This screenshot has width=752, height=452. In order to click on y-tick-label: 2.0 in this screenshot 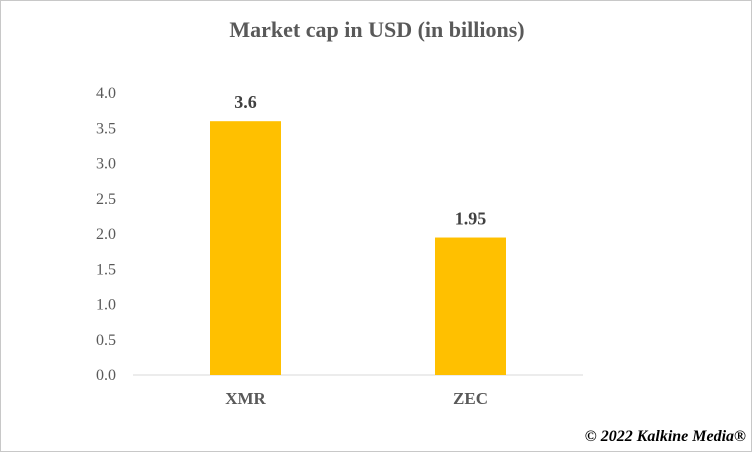, I will do `click(106, 234)`.